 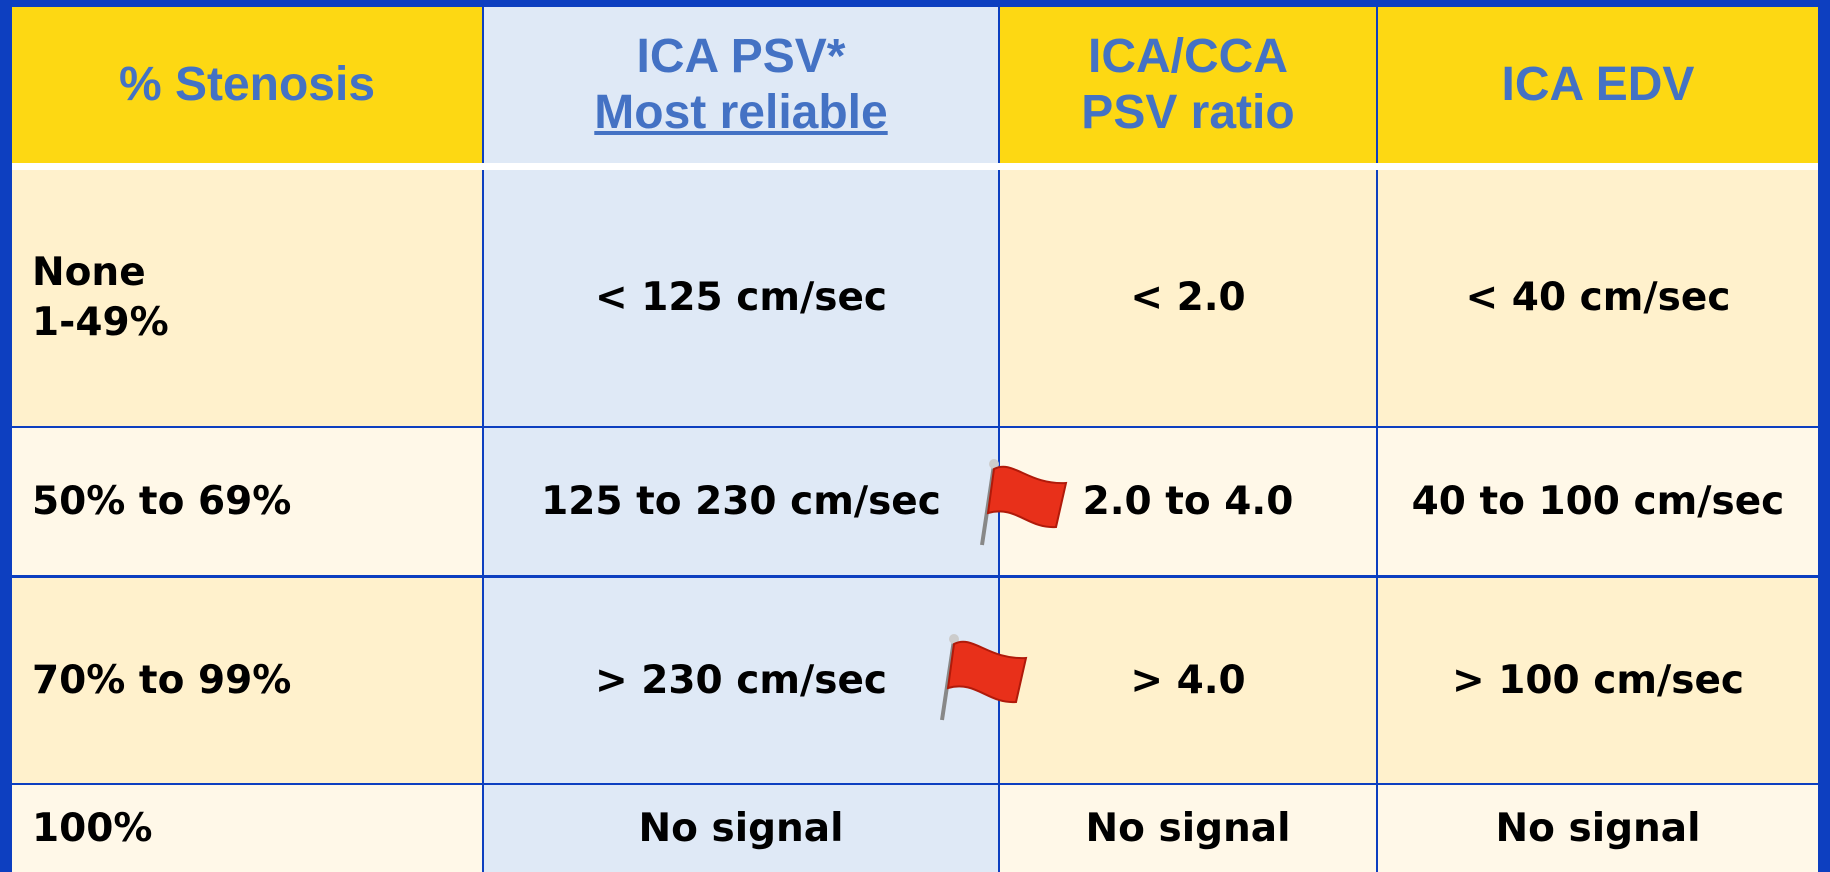 I want to click on cell-text: 40 to 100 cm/sec, so click(x=1598, y=501).